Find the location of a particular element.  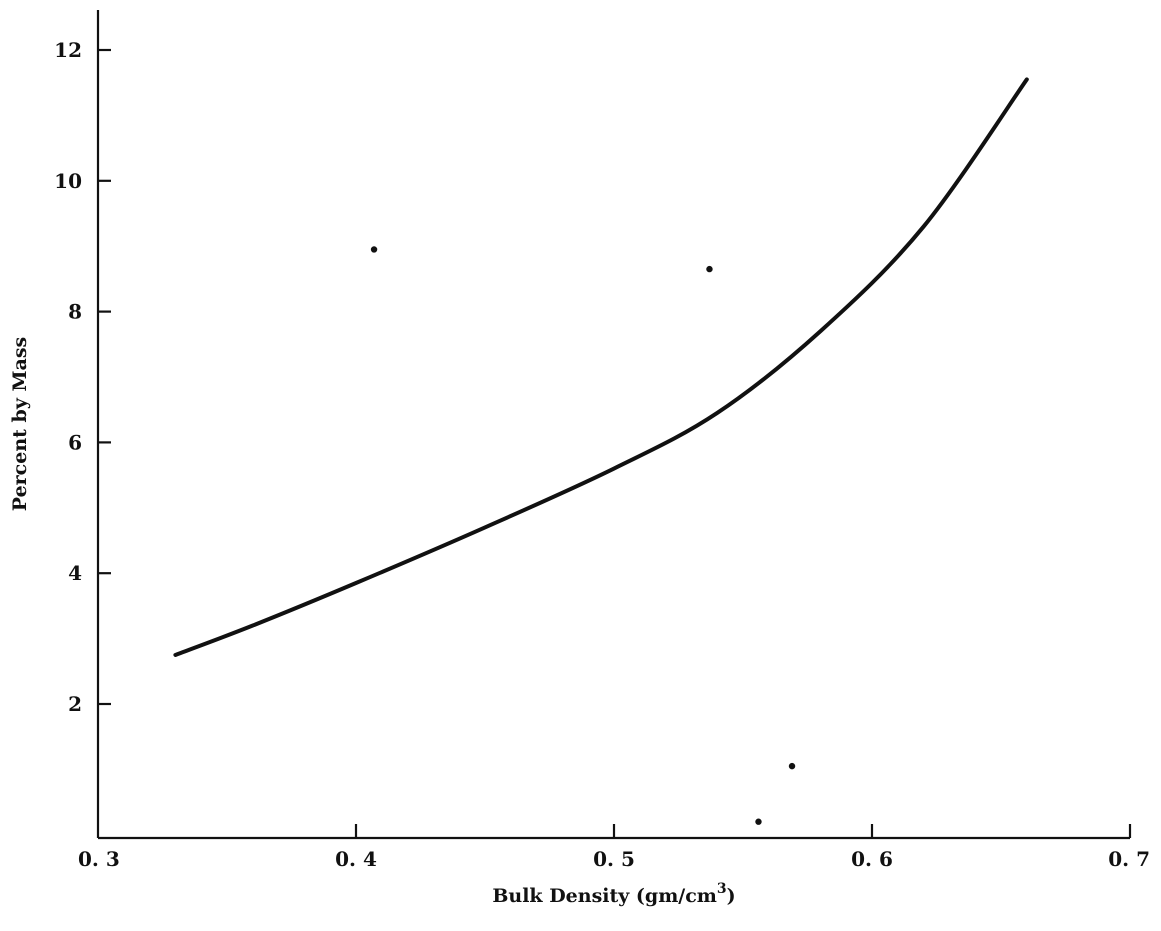

x-tick-label: 0. 6 is located at coordinates (872, 859).